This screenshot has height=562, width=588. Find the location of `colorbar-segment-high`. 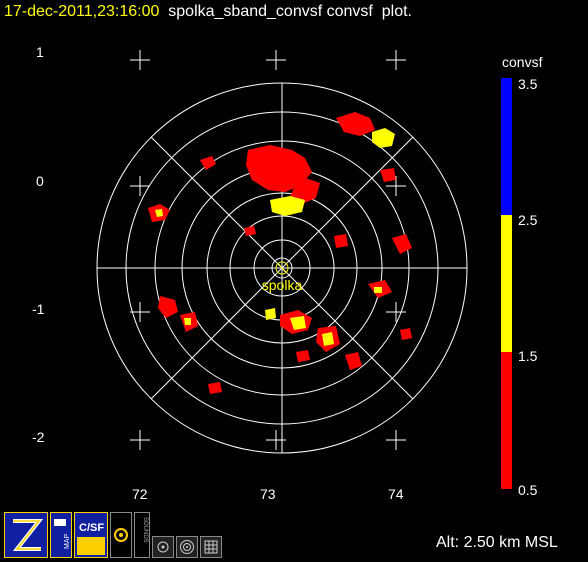

colorbar-segment-high is located at coordinates (506, 146).